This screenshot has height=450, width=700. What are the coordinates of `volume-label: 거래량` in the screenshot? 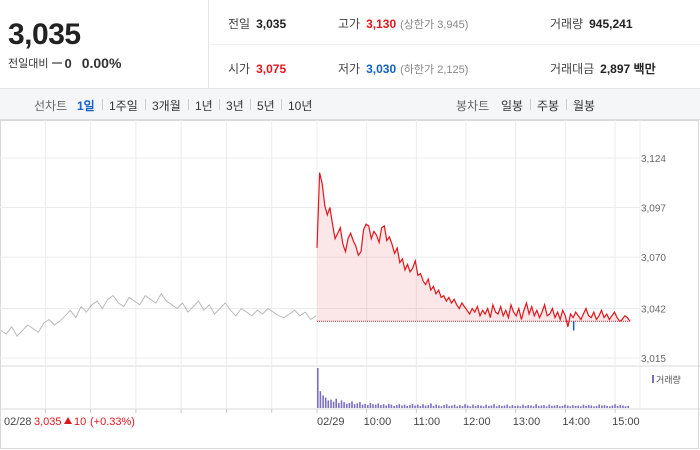 It's located at (567, 24).